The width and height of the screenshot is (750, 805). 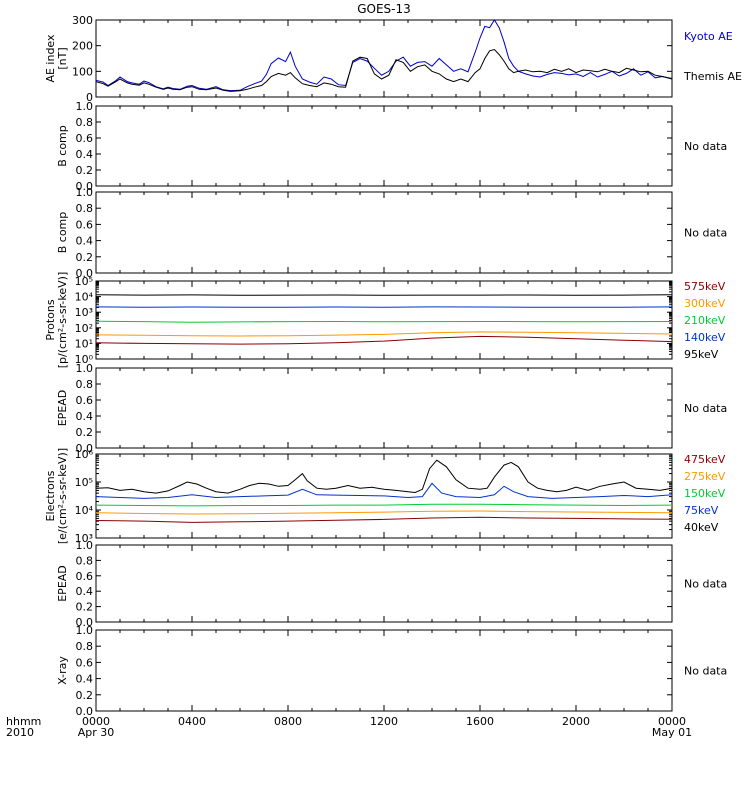 What do you see at coordinates (82, 46) in the screenshot?
I see `y-tick-label: 200` at bounding box center [82, 46].